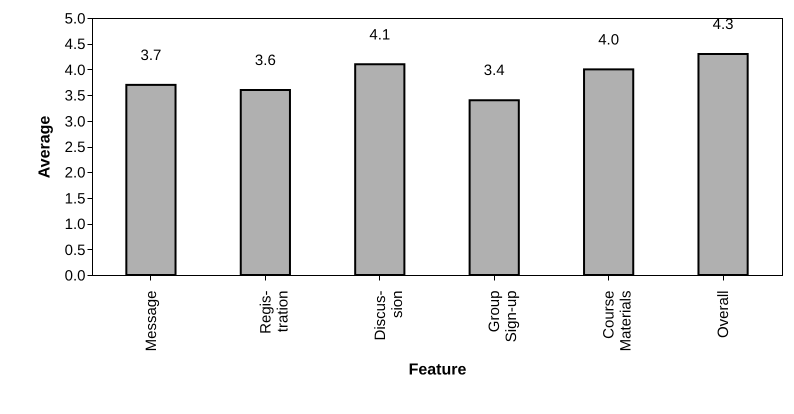 Image resolution: width=794 pixels, height=414 pixels. I want to click on x-tick-label: Overall, so click(723, 314).